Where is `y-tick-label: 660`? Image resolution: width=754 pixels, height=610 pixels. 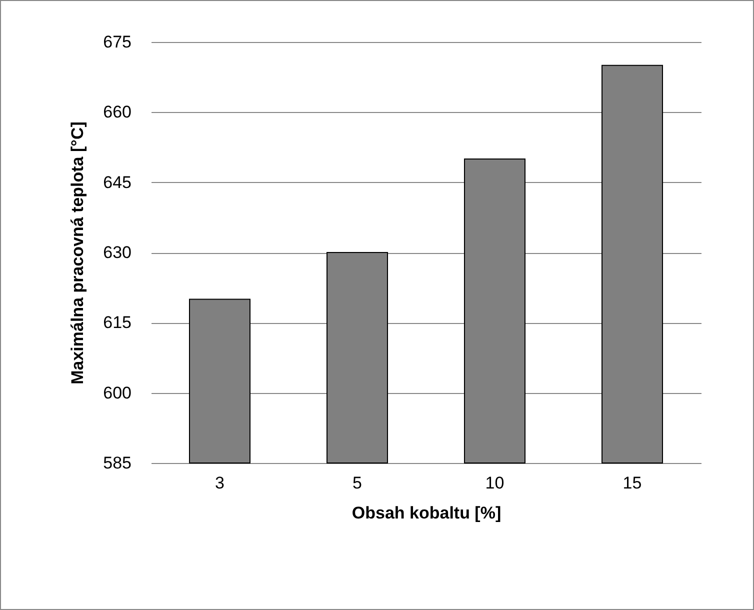 y-tick-label: 660 is located at coordinates (117, 112).